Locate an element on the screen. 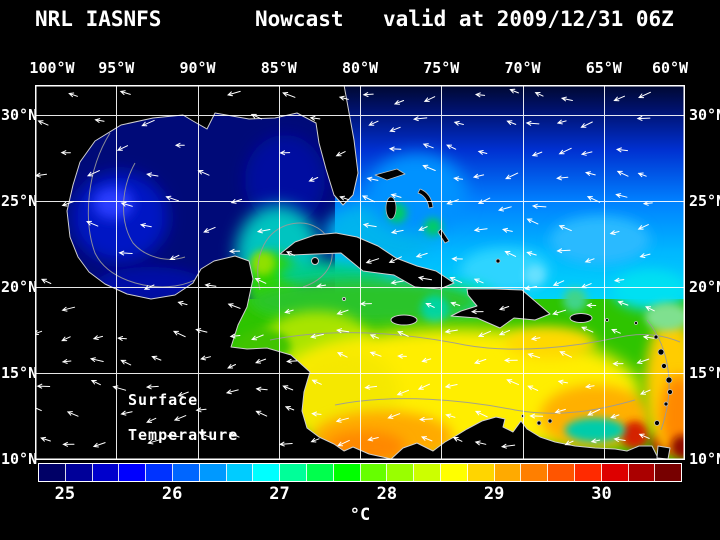  annotation-temperature: Temperature is located at coordinates (183, 435).